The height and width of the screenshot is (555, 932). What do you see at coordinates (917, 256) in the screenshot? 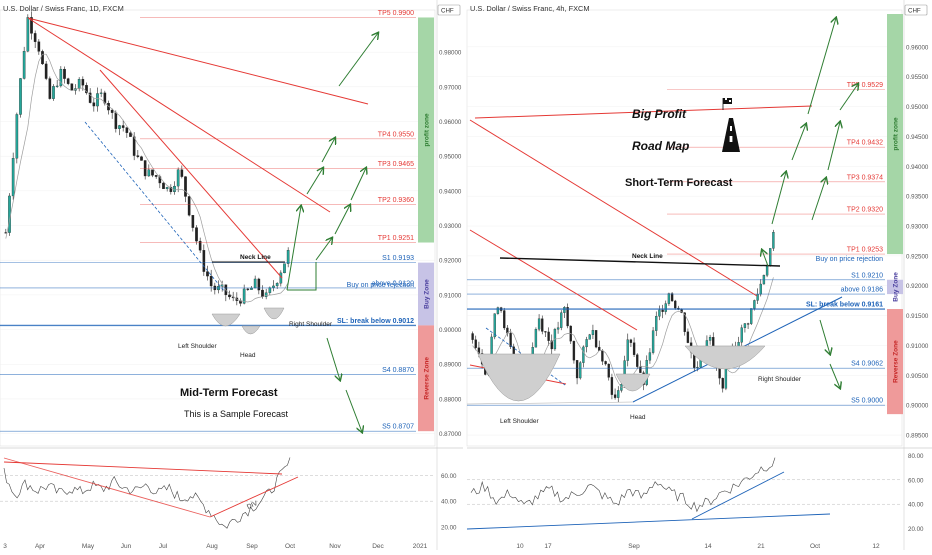
I see `y-tick-label: 0.92500` at bounding box center [917, 256].